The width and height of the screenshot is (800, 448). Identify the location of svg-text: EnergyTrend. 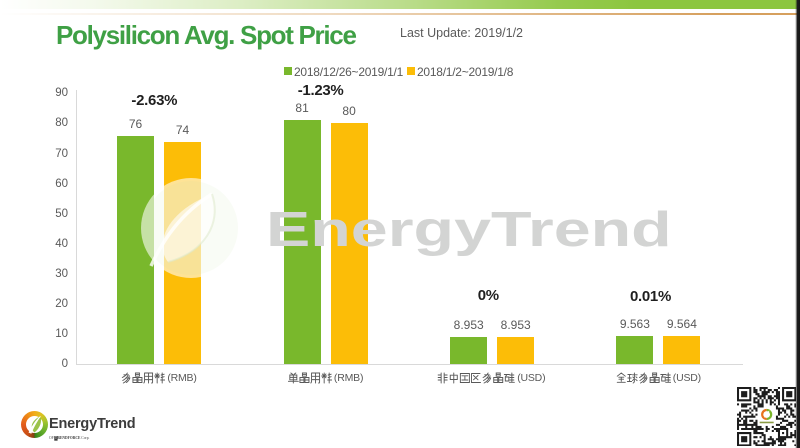
(469, 229).